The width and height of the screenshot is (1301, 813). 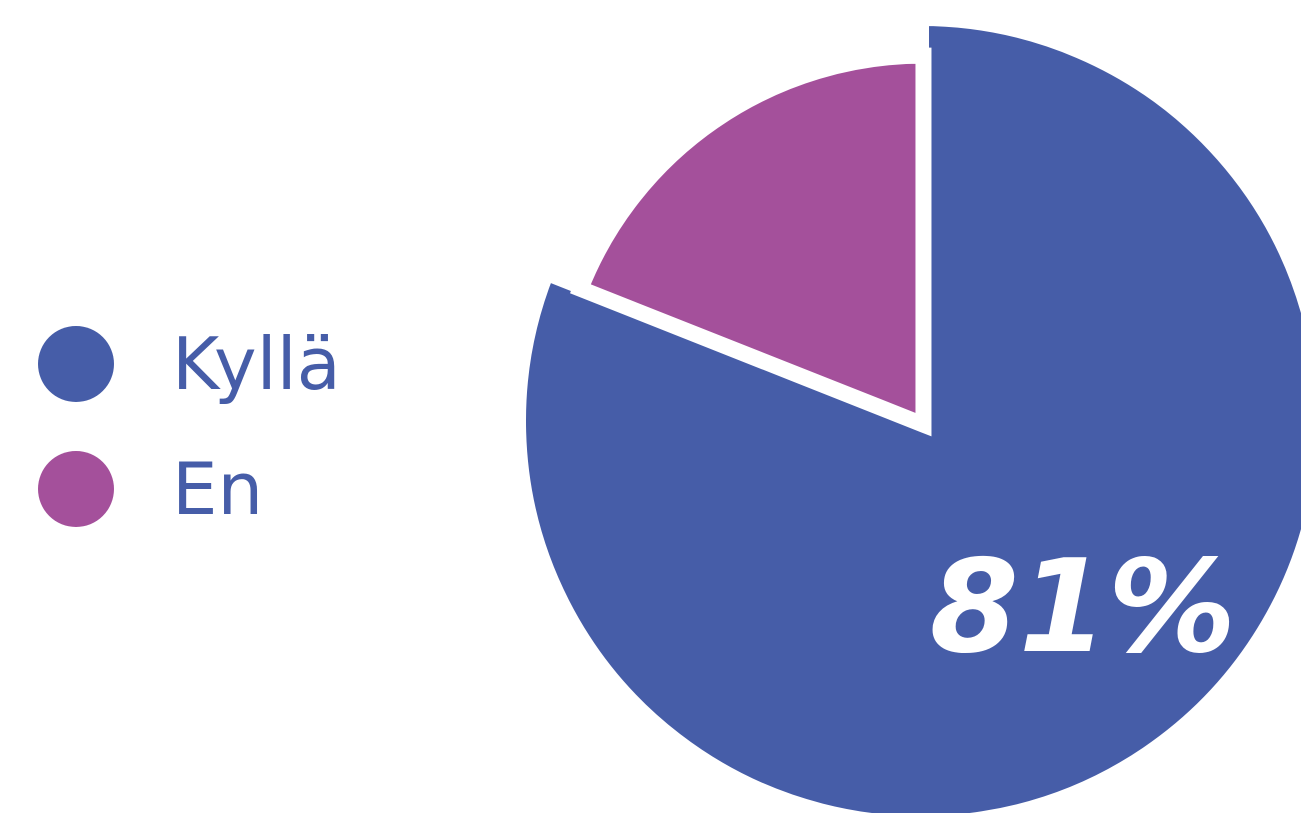 What do you see at coordinates (76, 364) in the screenshot?
I see `legend-swatch-kylla` at bounding box center [76, 364].